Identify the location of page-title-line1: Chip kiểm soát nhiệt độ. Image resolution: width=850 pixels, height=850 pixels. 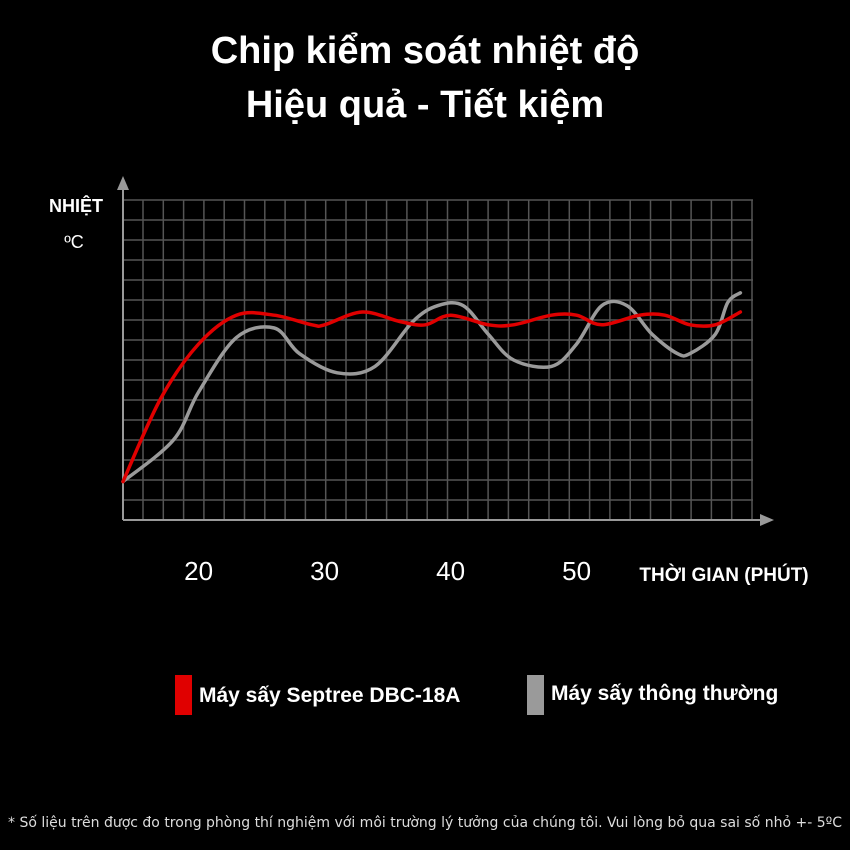
(425, 51).